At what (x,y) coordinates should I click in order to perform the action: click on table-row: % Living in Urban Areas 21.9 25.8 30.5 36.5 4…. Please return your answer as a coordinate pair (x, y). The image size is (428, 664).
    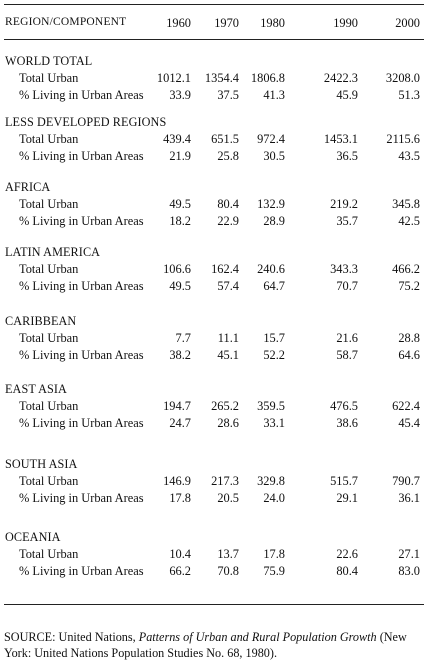
    Looking at the image, I should click on (214, 156).